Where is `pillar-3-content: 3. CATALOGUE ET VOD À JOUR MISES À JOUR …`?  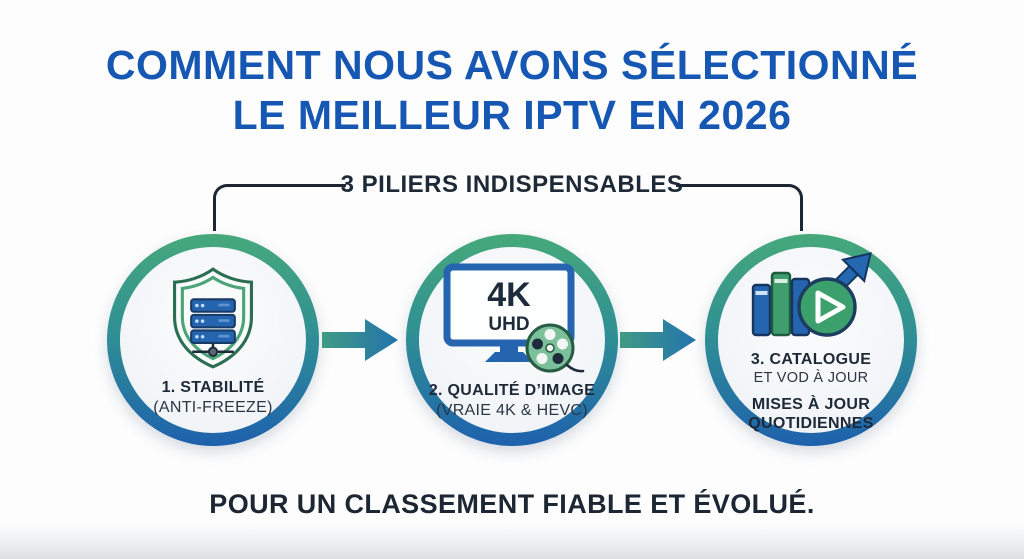 pillar-3-content: 3. CATALOGUE ET VOD À JOUR MISES À JOUR … is located at coordinates (811, 340).